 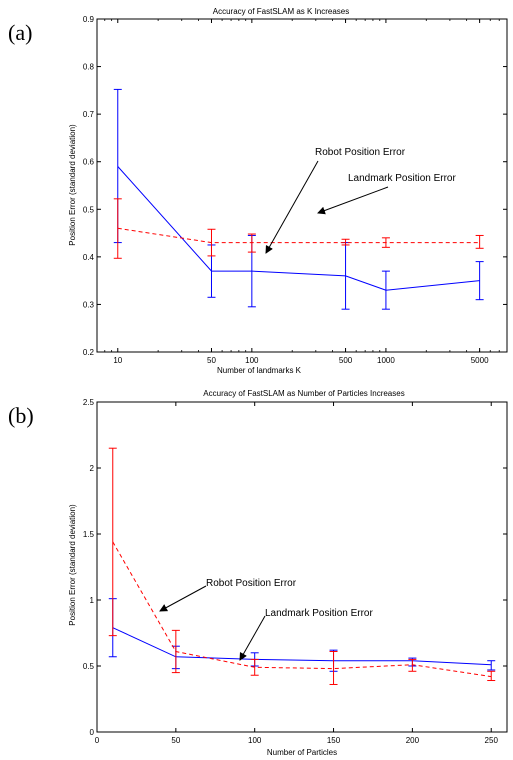 I want to click on y-tick-label: 0.7, so click(x=89, y=114).